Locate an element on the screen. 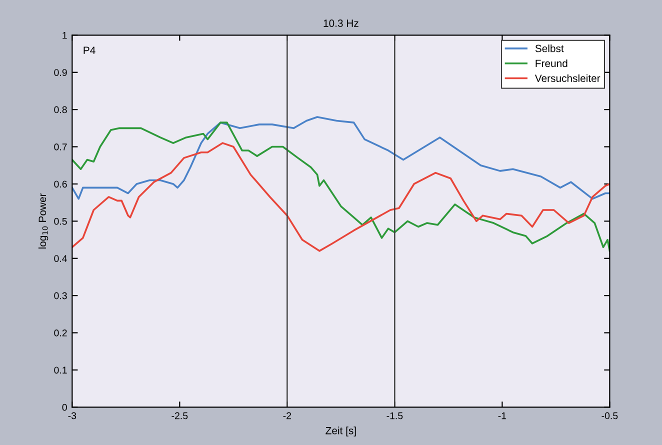 The width and height of the screenshot is (662, 445). y-tick-label: 0.4 is located at coordinates (61, 258).